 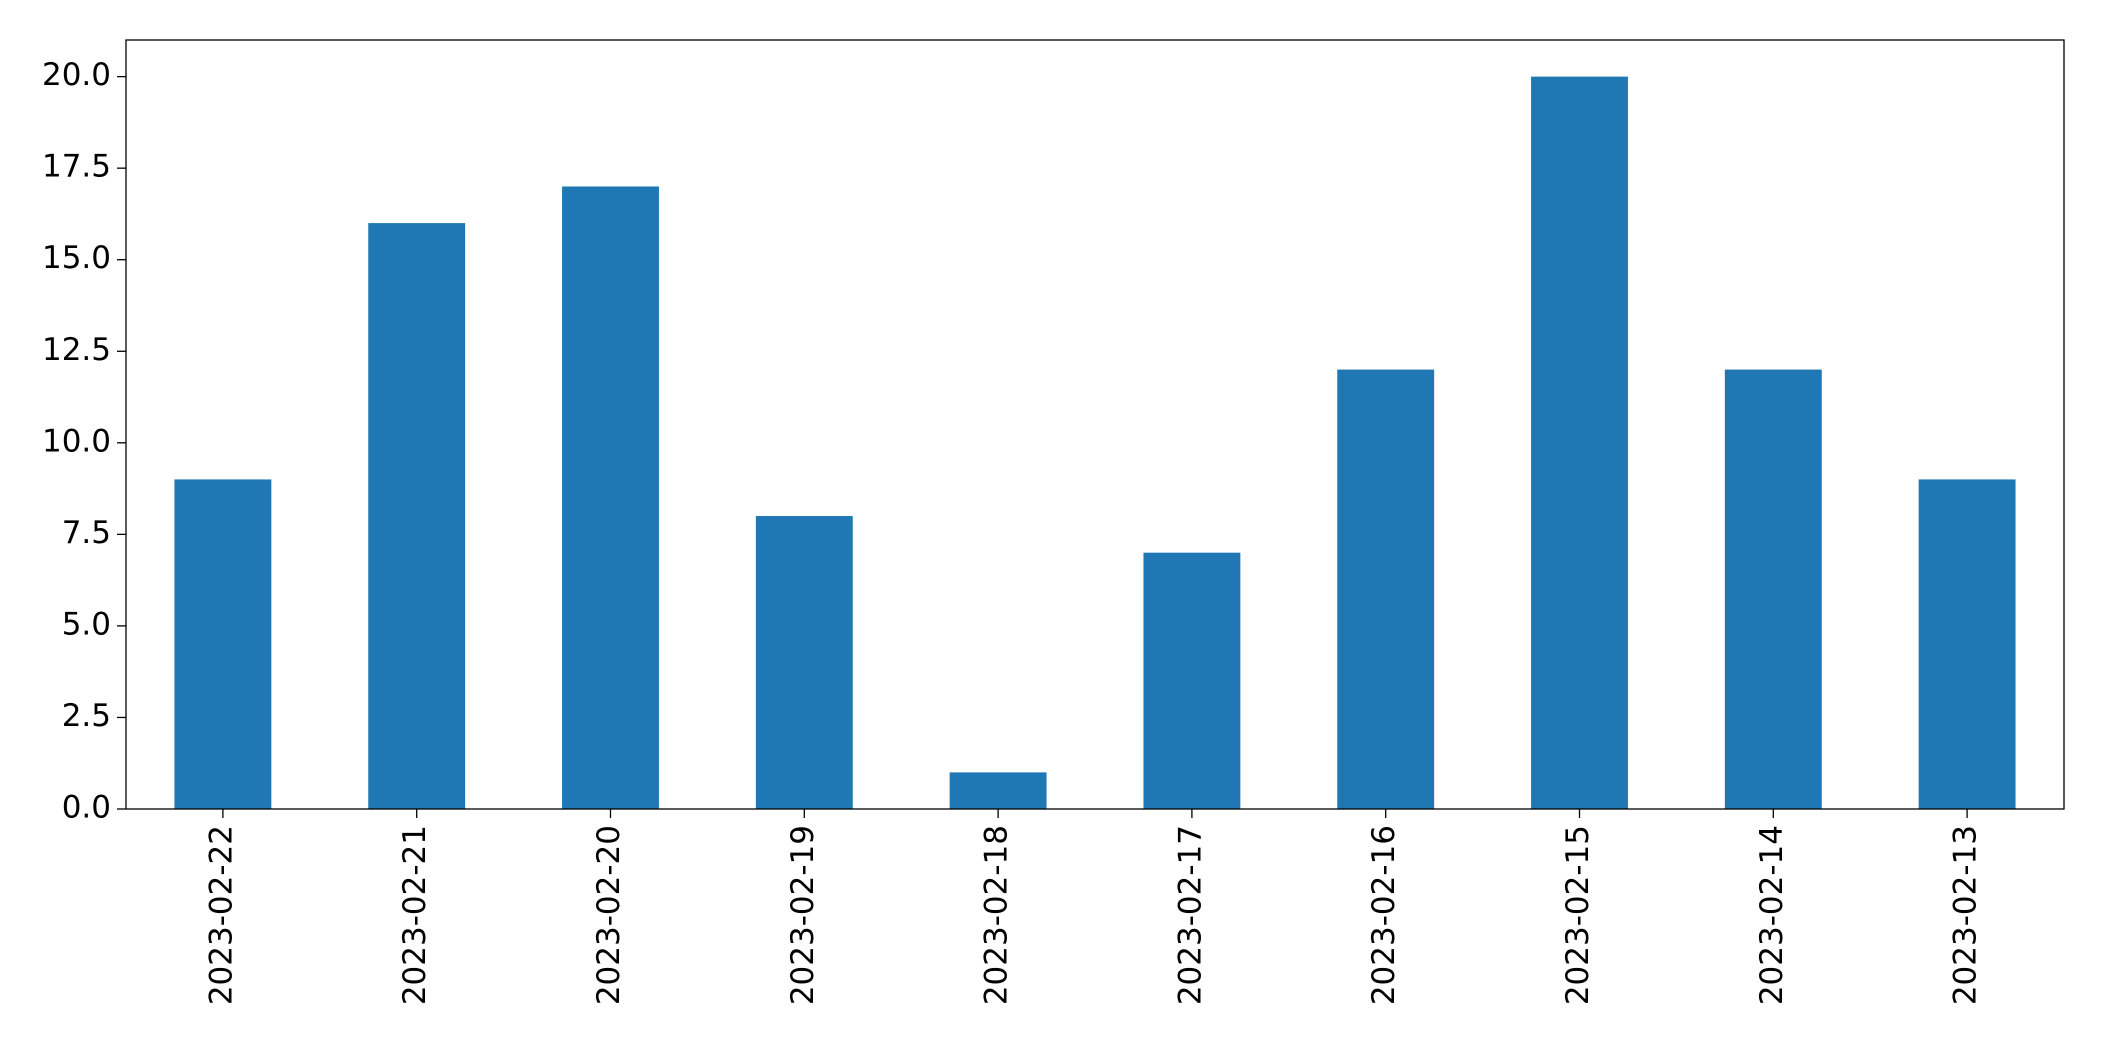 I want to click on x-tick-label: 2023-02-17, so click(x=1190, y=915).